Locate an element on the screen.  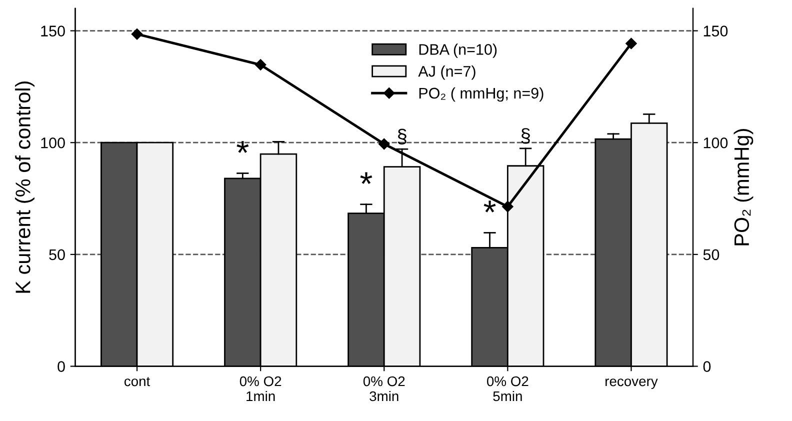
y-axis-title: K current (% of control) is located at coordinates (24, 187).